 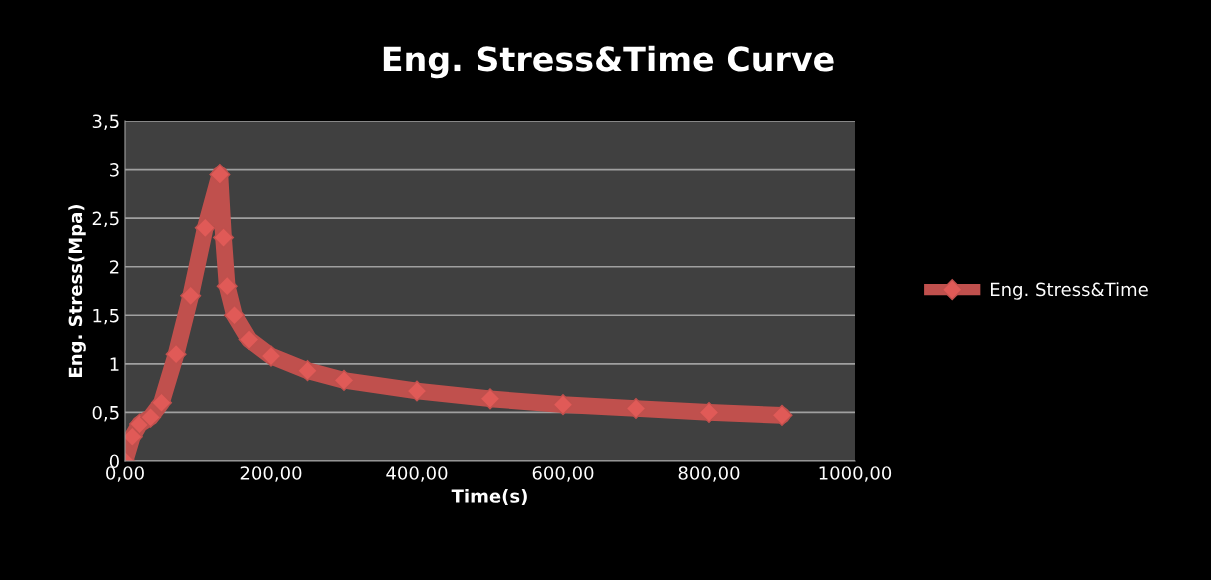 What do you see at coordinates (608, 62) in the screenshot?
I see `chart-title: Eng. Stress&Time Curve` at bounding box center [608, 62].